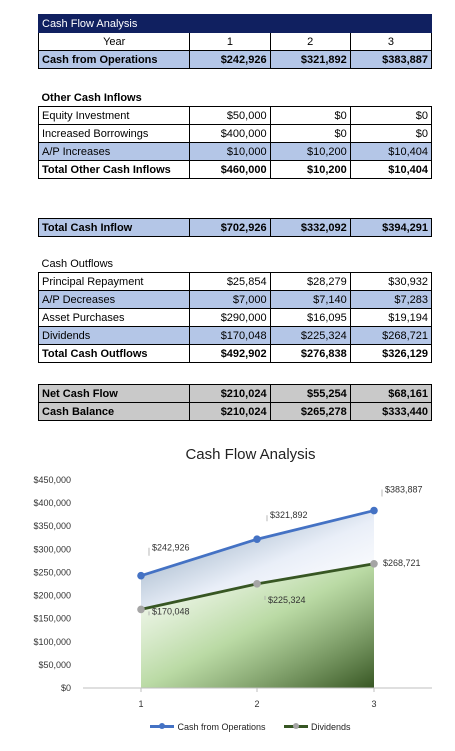 The width and height of the screenshot is (455, 751). I want to click on row-label: Dividends, so click(114, 335).